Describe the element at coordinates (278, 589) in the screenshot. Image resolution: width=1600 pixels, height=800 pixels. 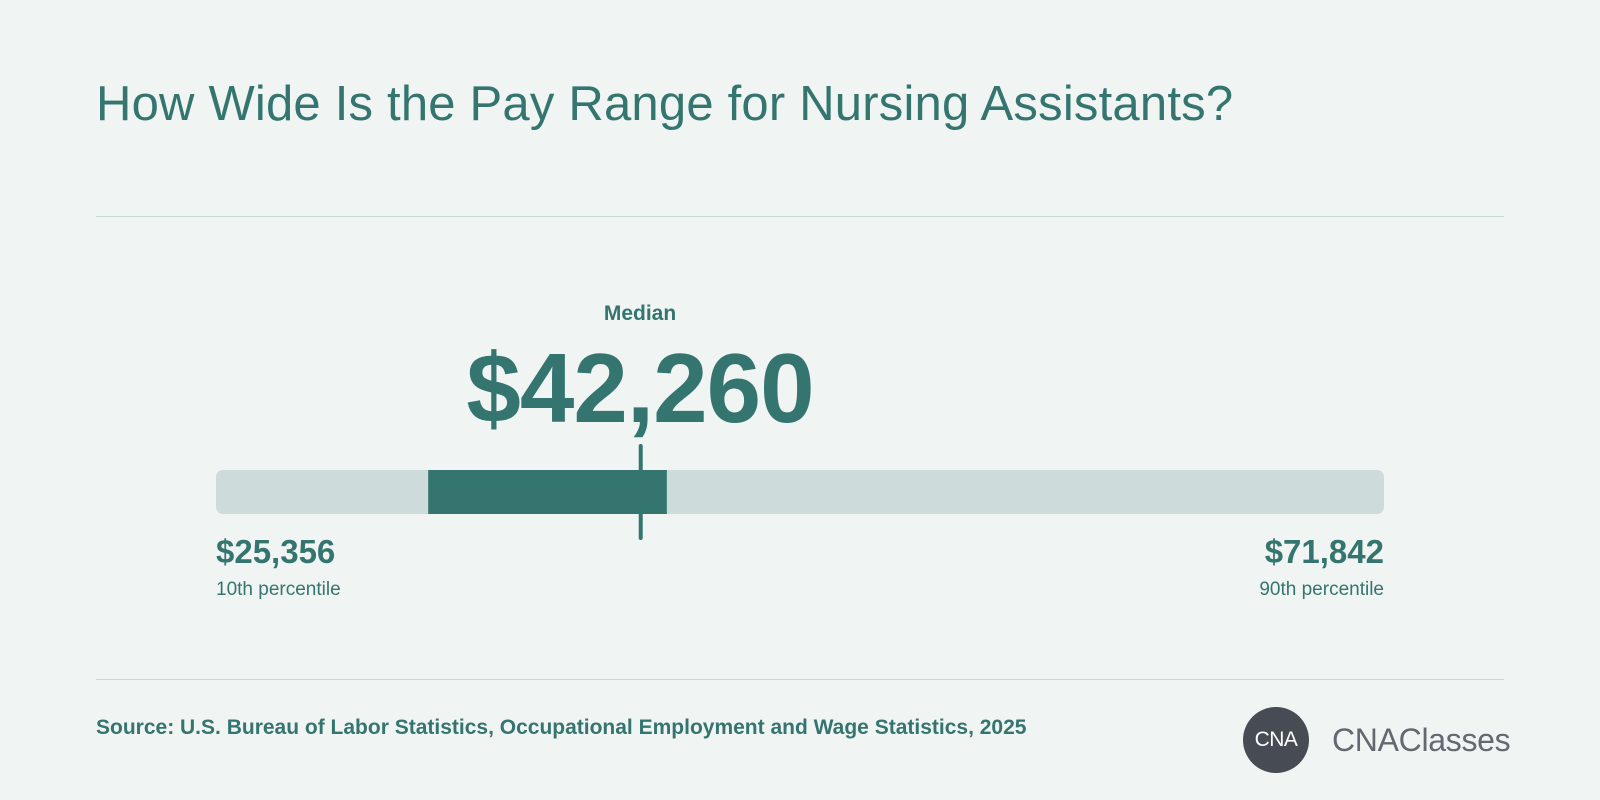
I see `low-caption: 10th percentile` at that location.